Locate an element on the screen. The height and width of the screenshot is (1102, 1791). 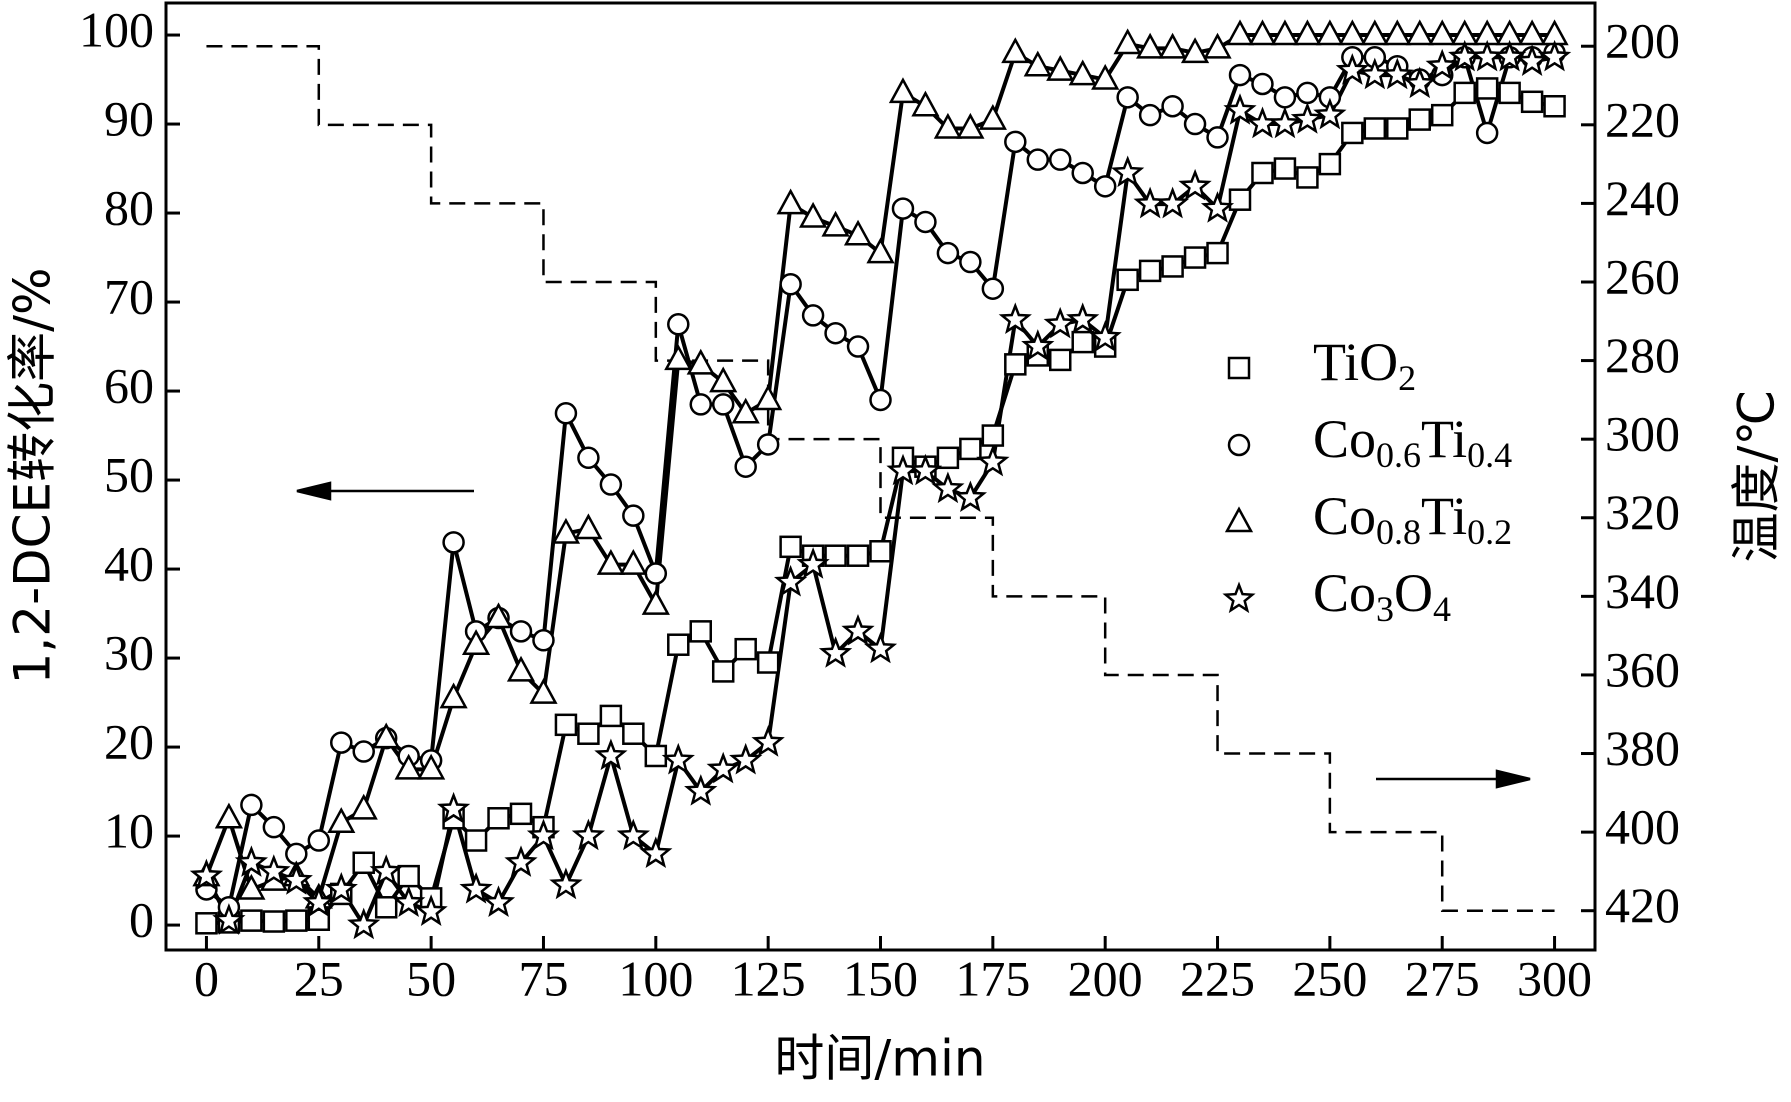
x-tick-label: 150 is located at coordinates (880, 978).